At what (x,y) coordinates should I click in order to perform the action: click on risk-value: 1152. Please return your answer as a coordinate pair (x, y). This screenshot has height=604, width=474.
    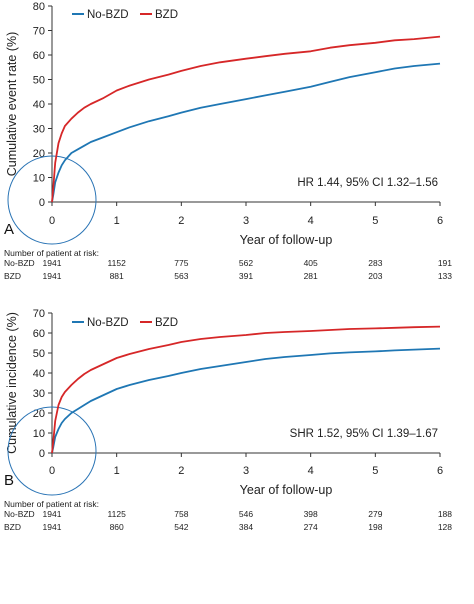
    Looking at the image, I should click on (117, 263).